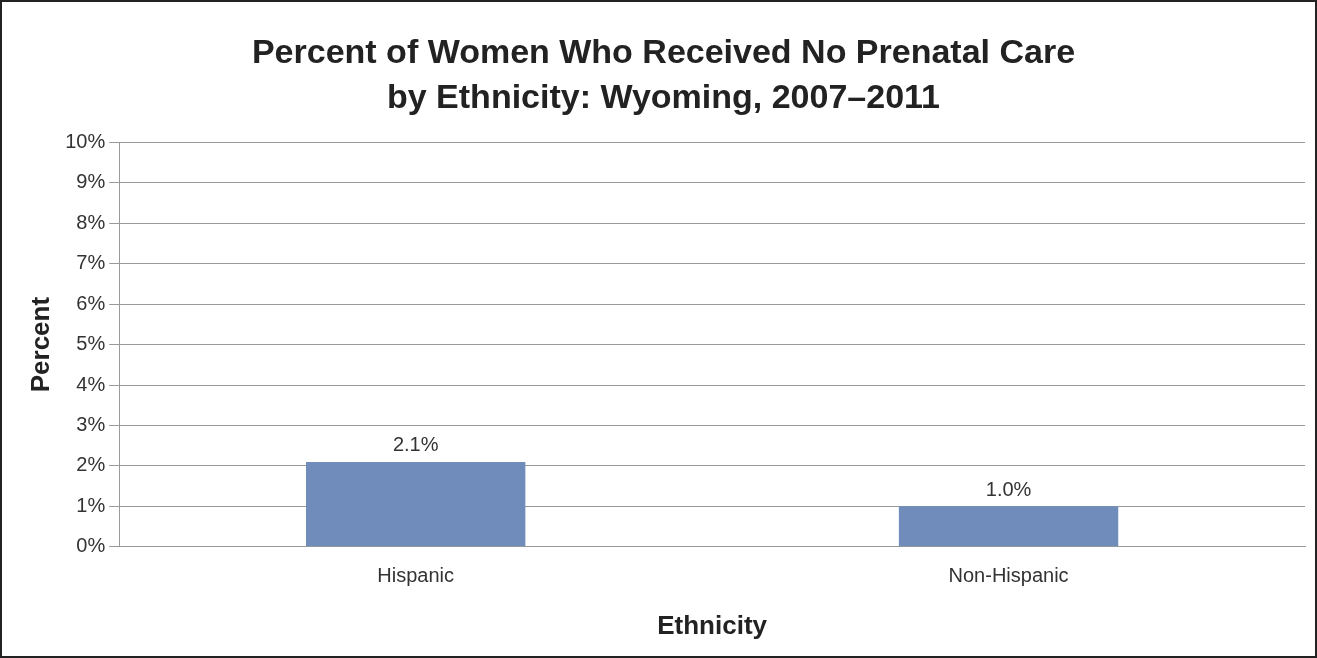 The image size is (1317, 658). What do you see at coordinates (91, 424) in the screenshot?
I see `y-tick-label: 3%` at bounding box center [91, 424].